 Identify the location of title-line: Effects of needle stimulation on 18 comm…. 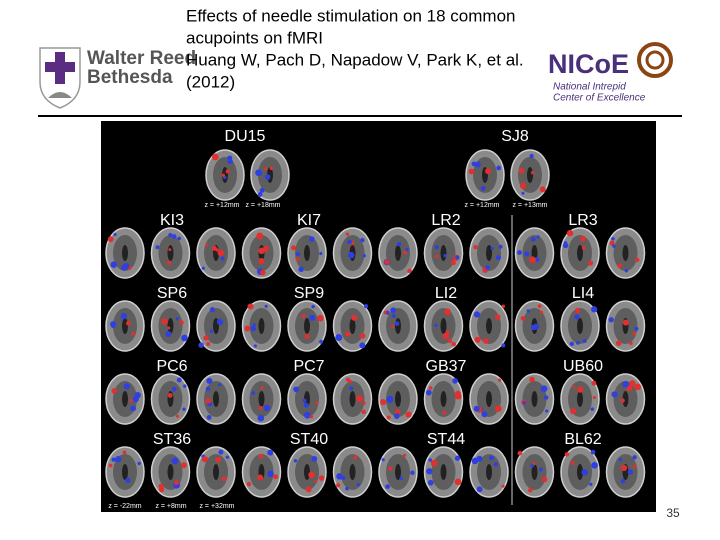
(350, 15).